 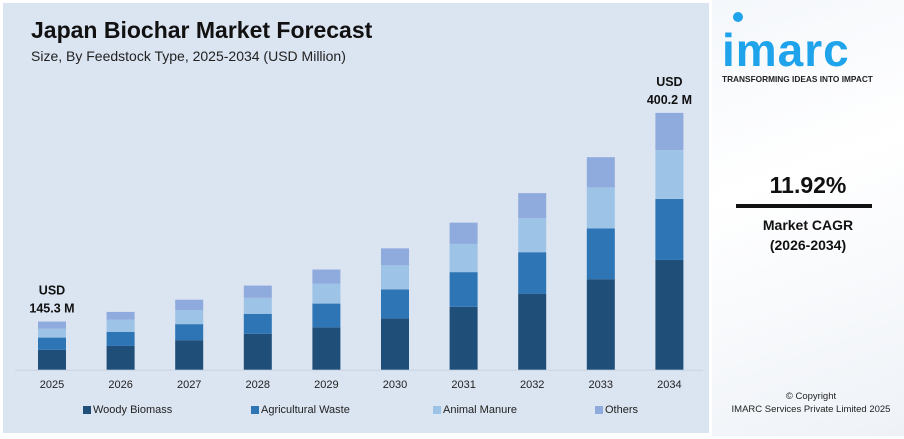 I want to click on legend-item: Others, so click(x=616, y=410).